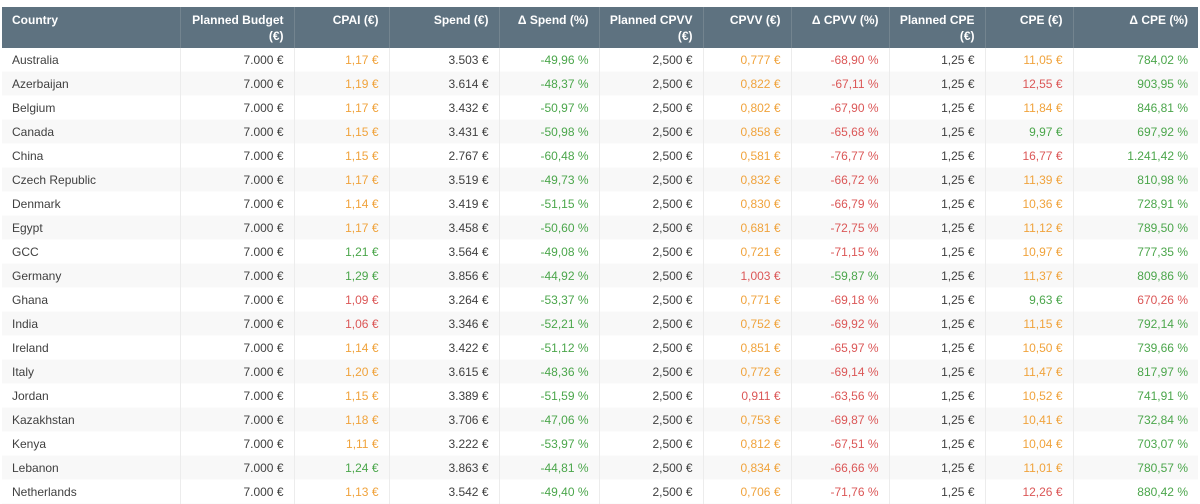  Describe the element at coordinates (1029, 491) in the screenshot. I see `cell-cpe: 12,26 €` at that location.